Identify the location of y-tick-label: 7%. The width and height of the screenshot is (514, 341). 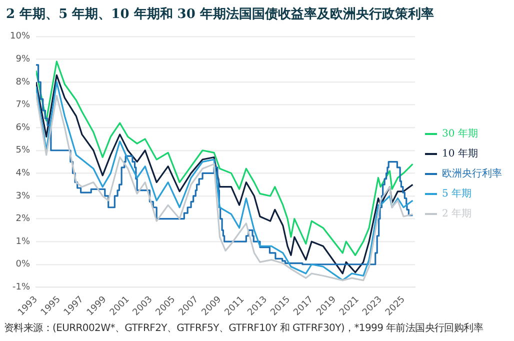
(23, 105).